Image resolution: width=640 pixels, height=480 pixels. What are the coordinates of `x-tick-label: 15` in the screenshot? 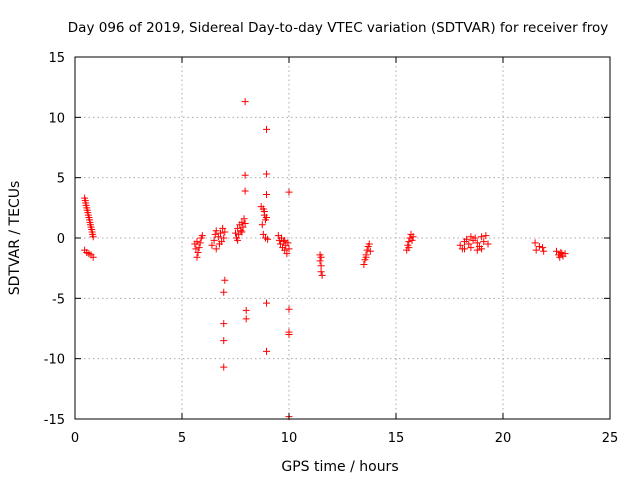 It's located at (396, 438).